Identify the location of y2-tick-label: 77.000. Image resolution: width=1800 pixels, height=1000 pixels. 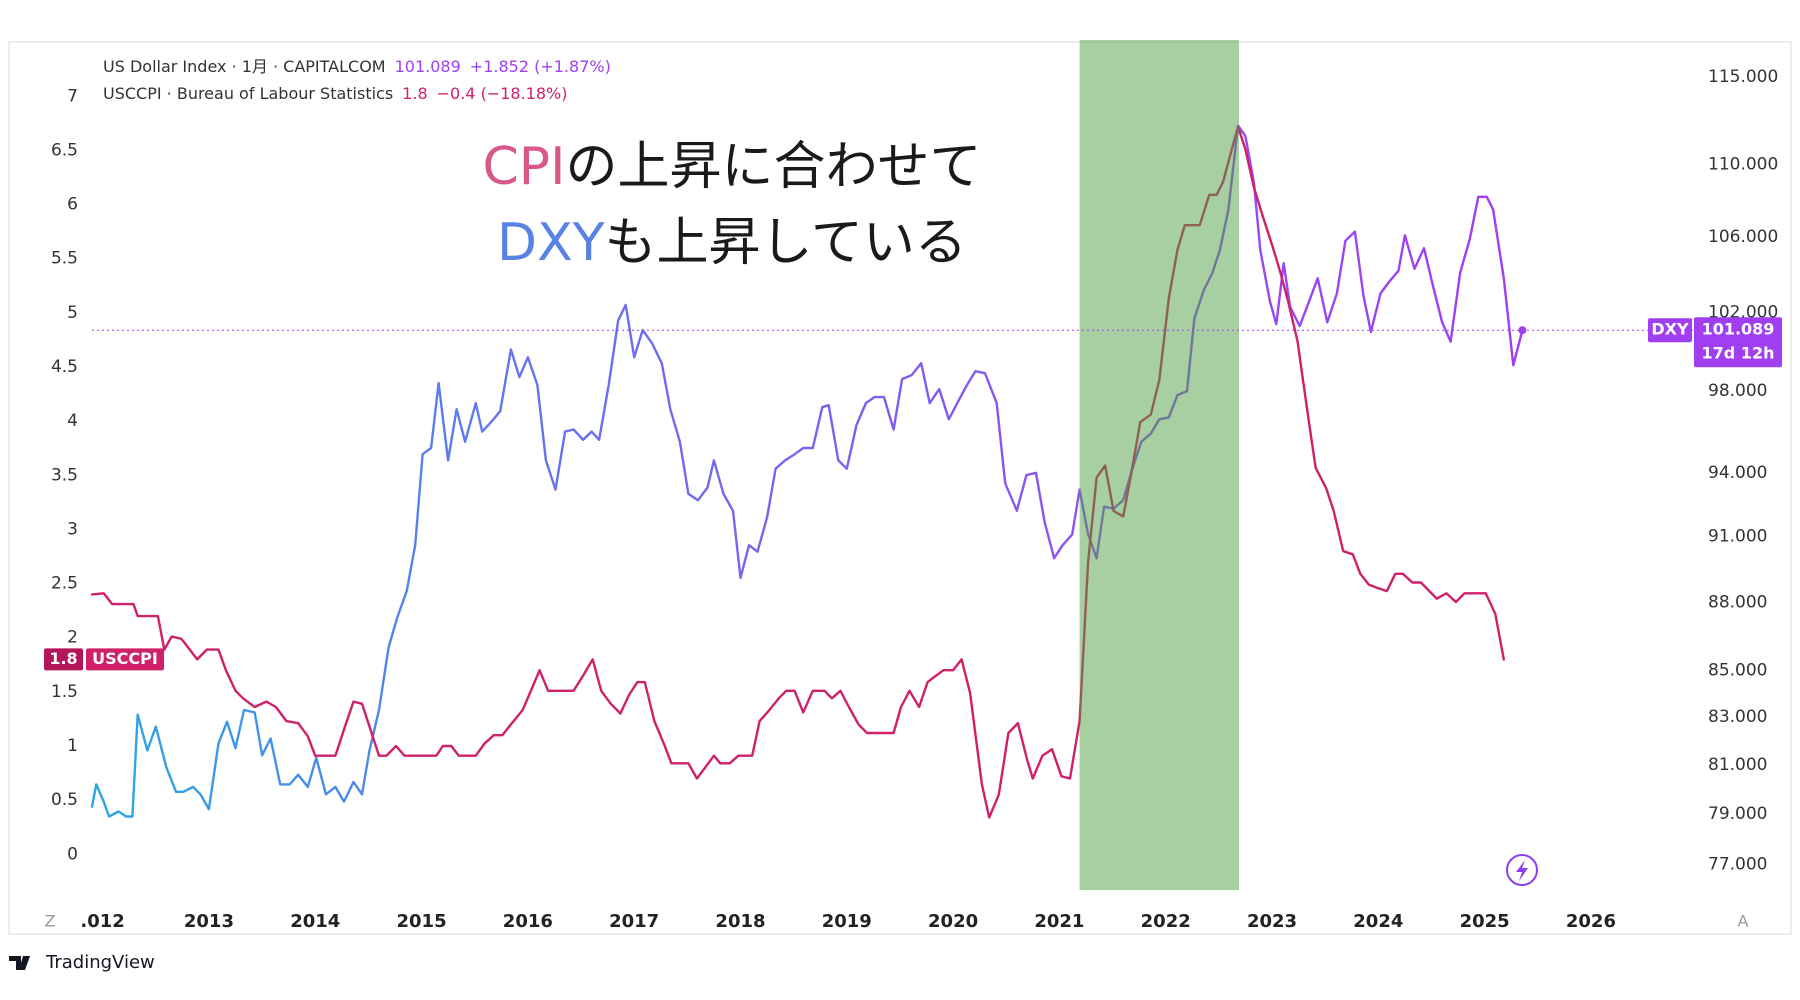
(1737, 864).